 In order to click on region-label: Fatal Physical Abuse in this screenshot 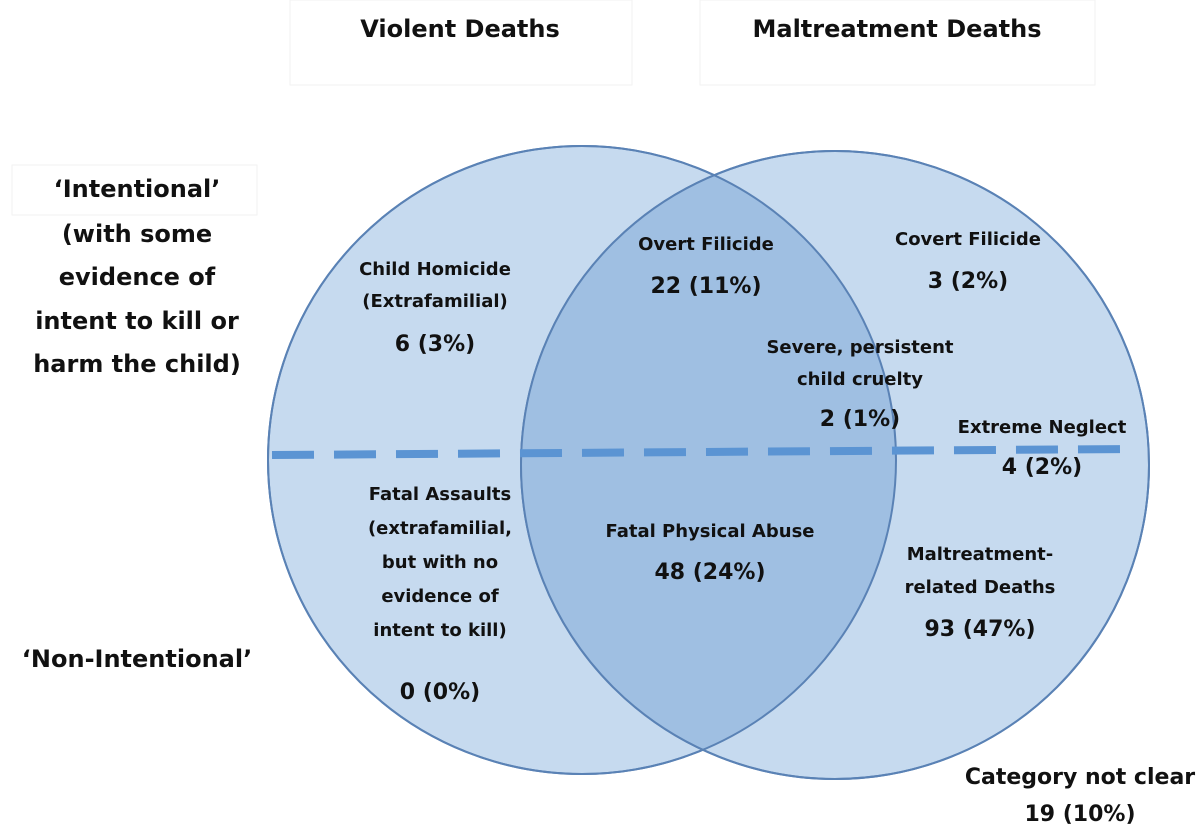, I will do `click(709, 531)`.